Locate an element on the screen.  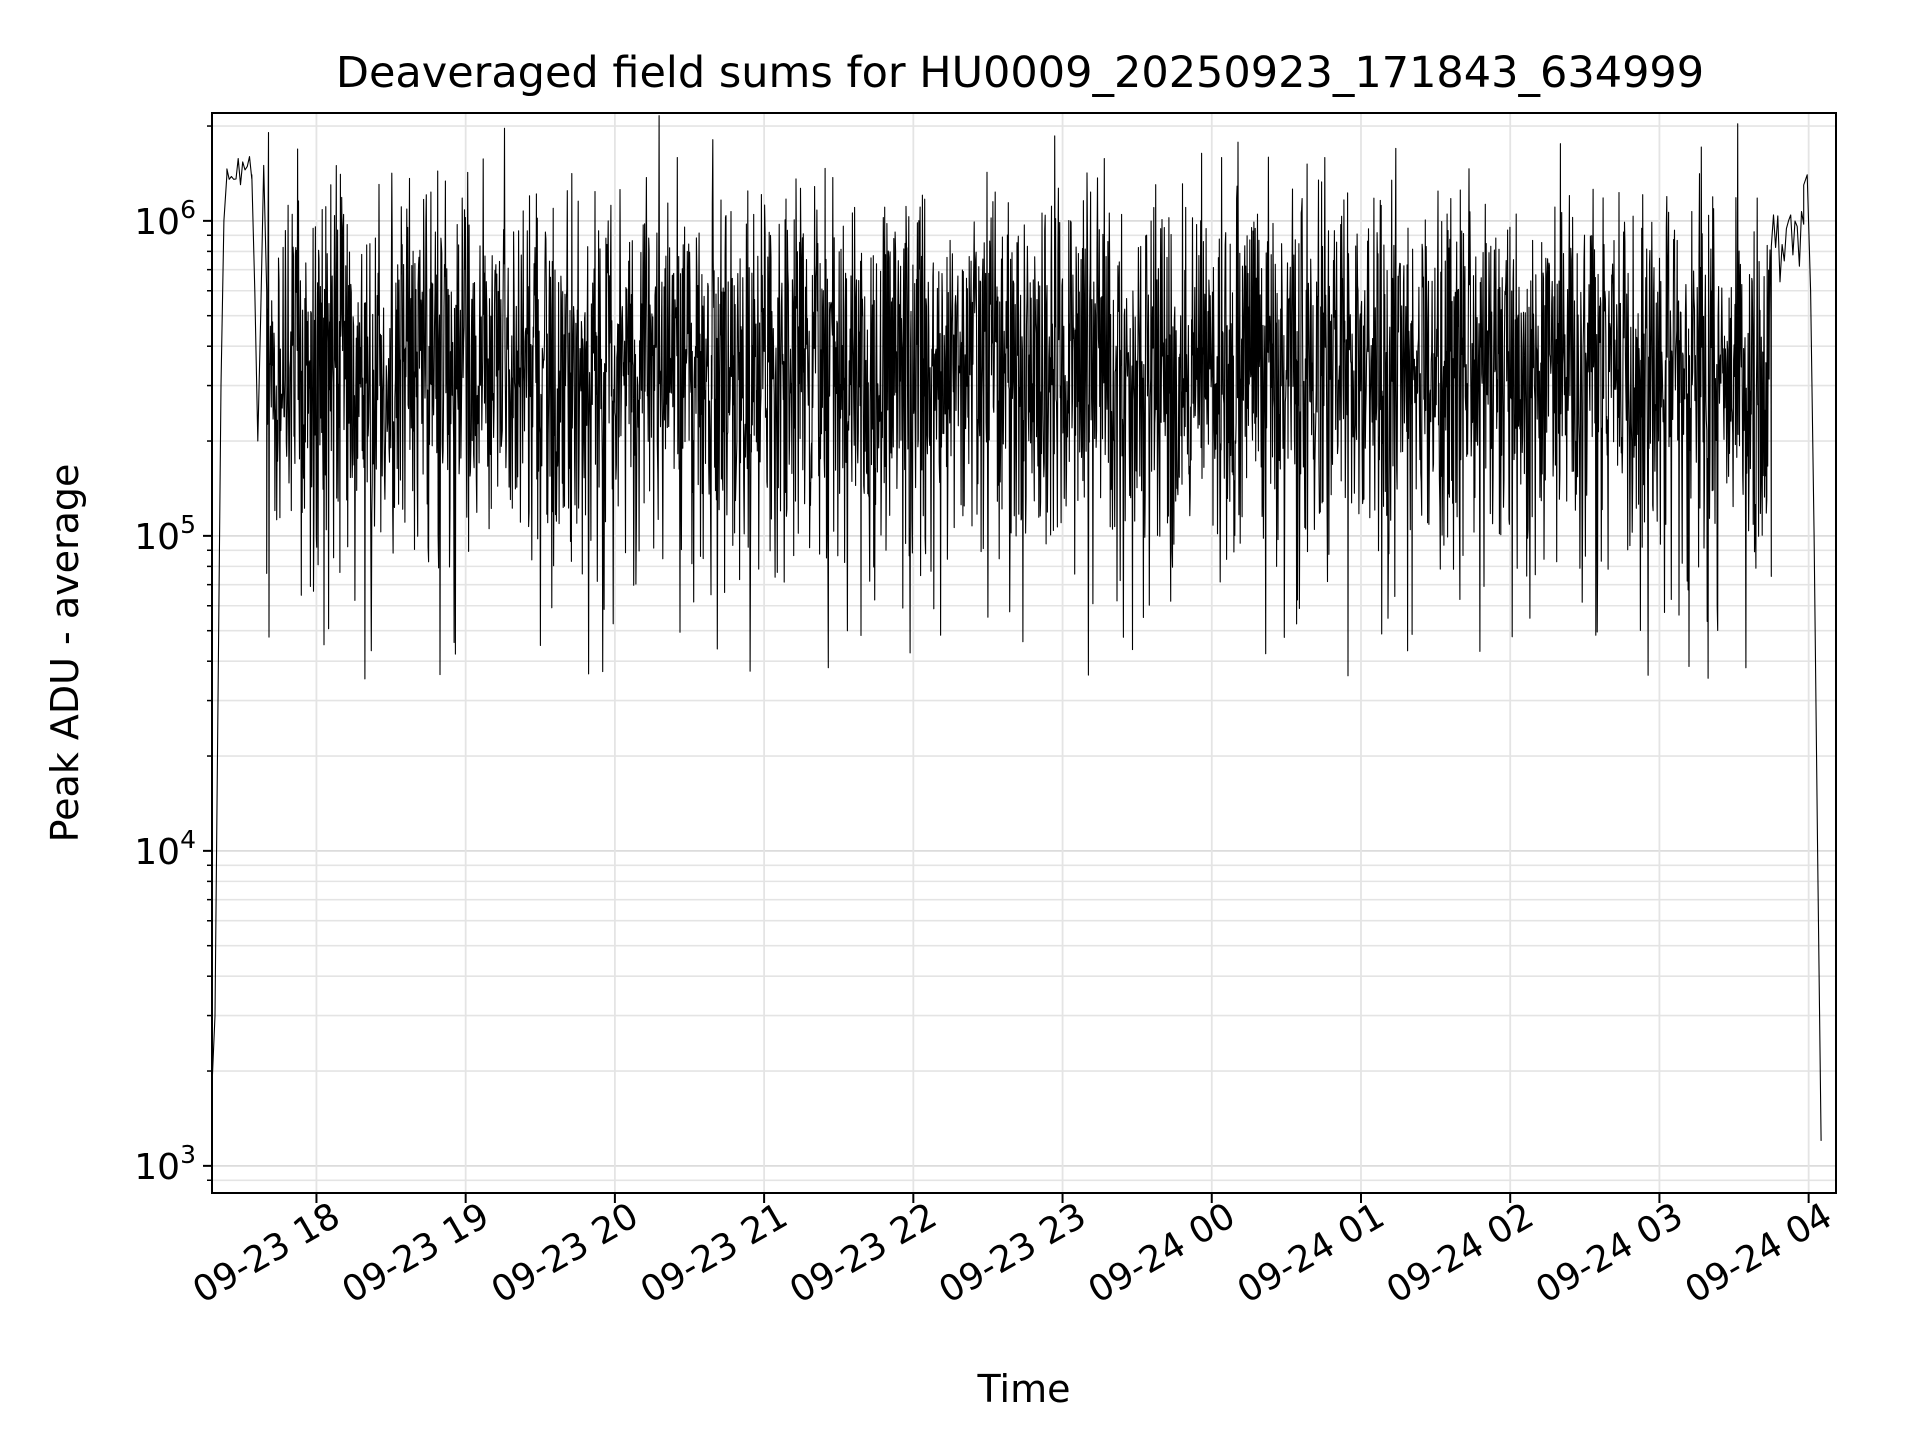
x-tick-label: 09-23 18 is located at coordinates (266, 1253).